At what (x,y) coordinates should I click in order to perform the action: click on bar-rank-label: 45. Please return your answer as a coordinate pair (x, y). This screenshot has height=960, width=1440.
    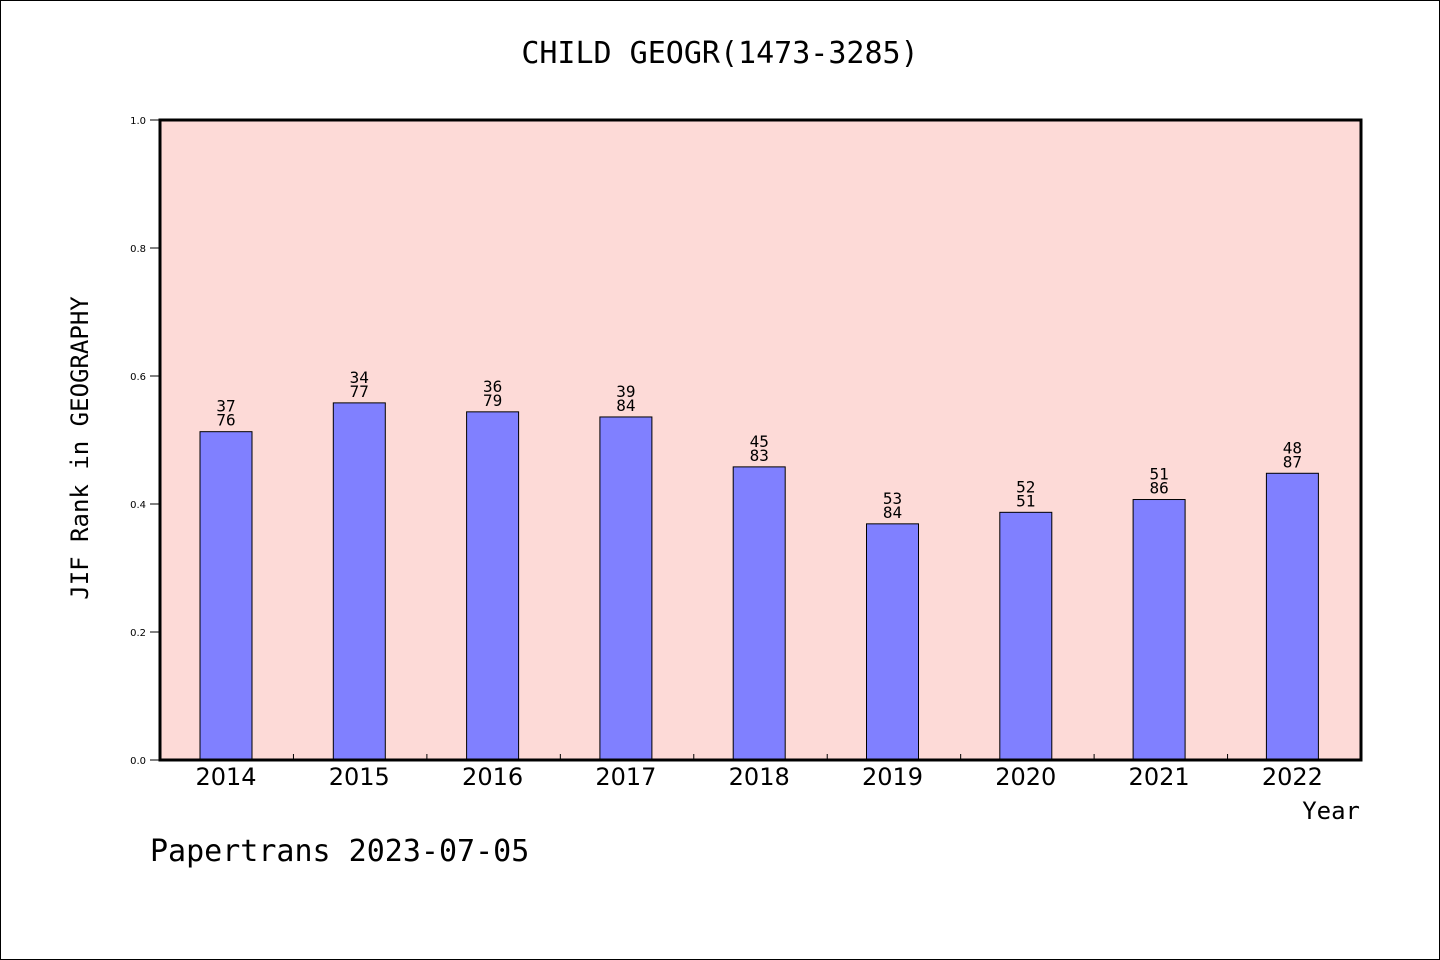
    Looking at the image, I should click on (759, 441).